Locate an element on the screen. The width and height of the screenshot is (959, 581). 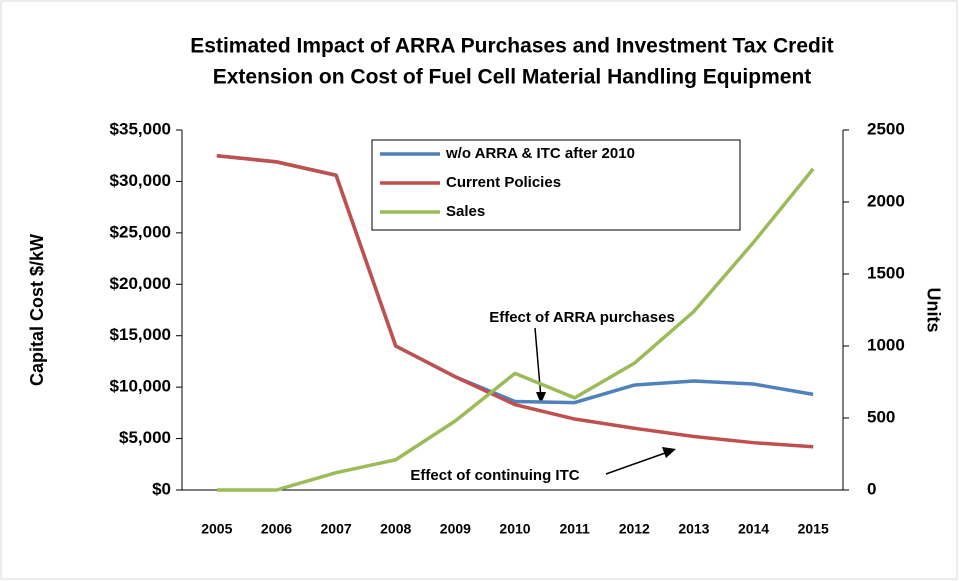
y-tick-label: $30,000 is located at coordinates (140, 180).